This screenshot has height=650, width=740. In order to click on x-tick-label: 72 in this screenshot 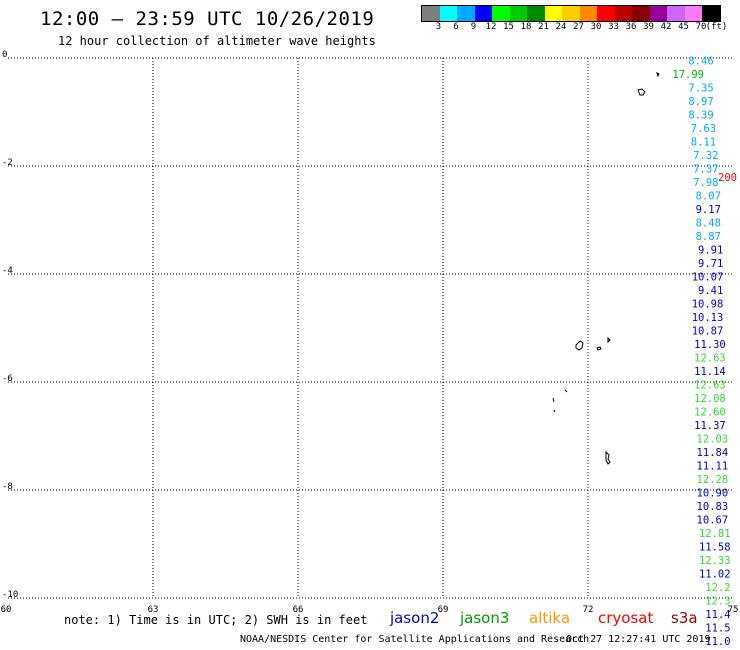, I will do `click(588, 610)`.